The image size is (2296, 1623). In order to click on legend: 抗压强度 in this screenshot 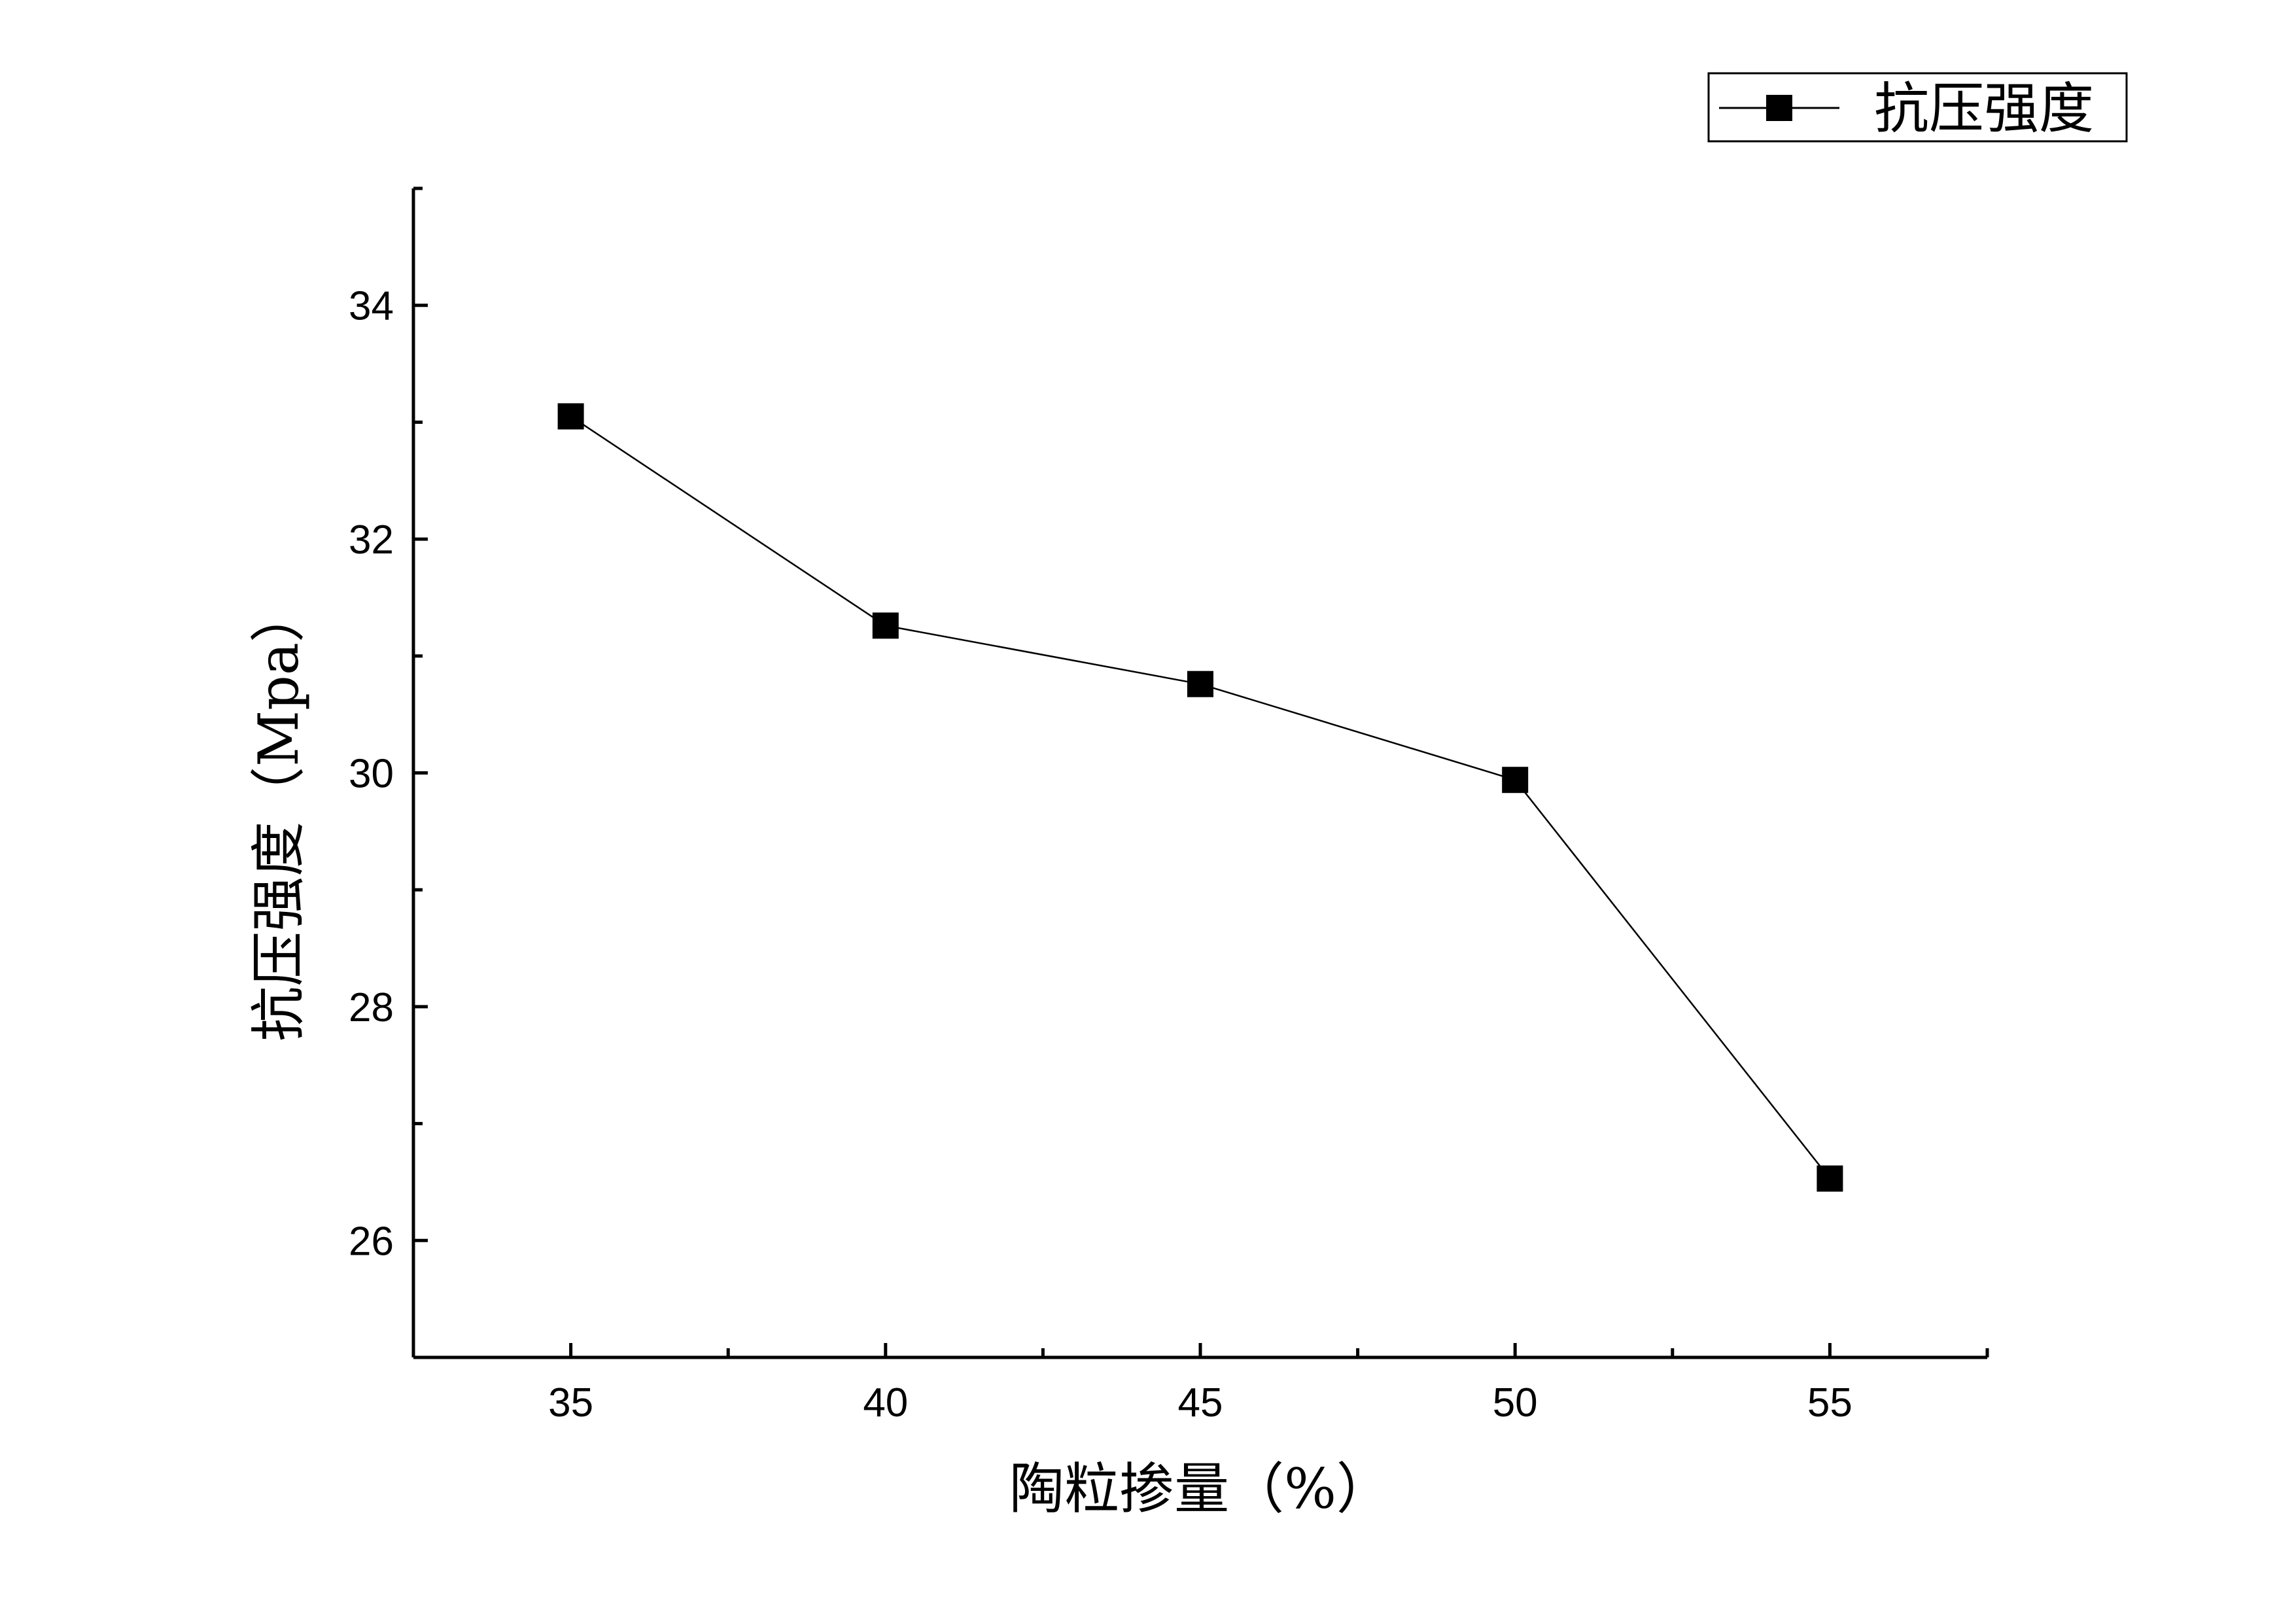, I will do `click(1917, 108)`.